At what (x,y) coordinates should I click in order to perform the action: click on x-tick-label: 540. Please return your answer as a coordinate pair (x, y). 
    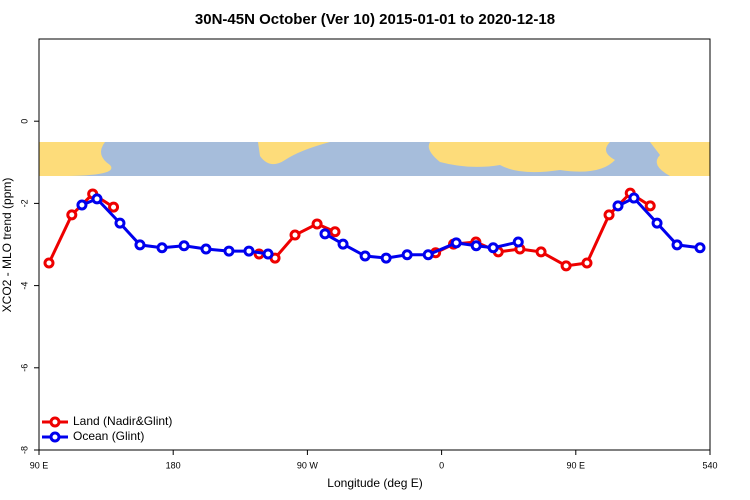
    Looking at the image, I should click on (709, 465).